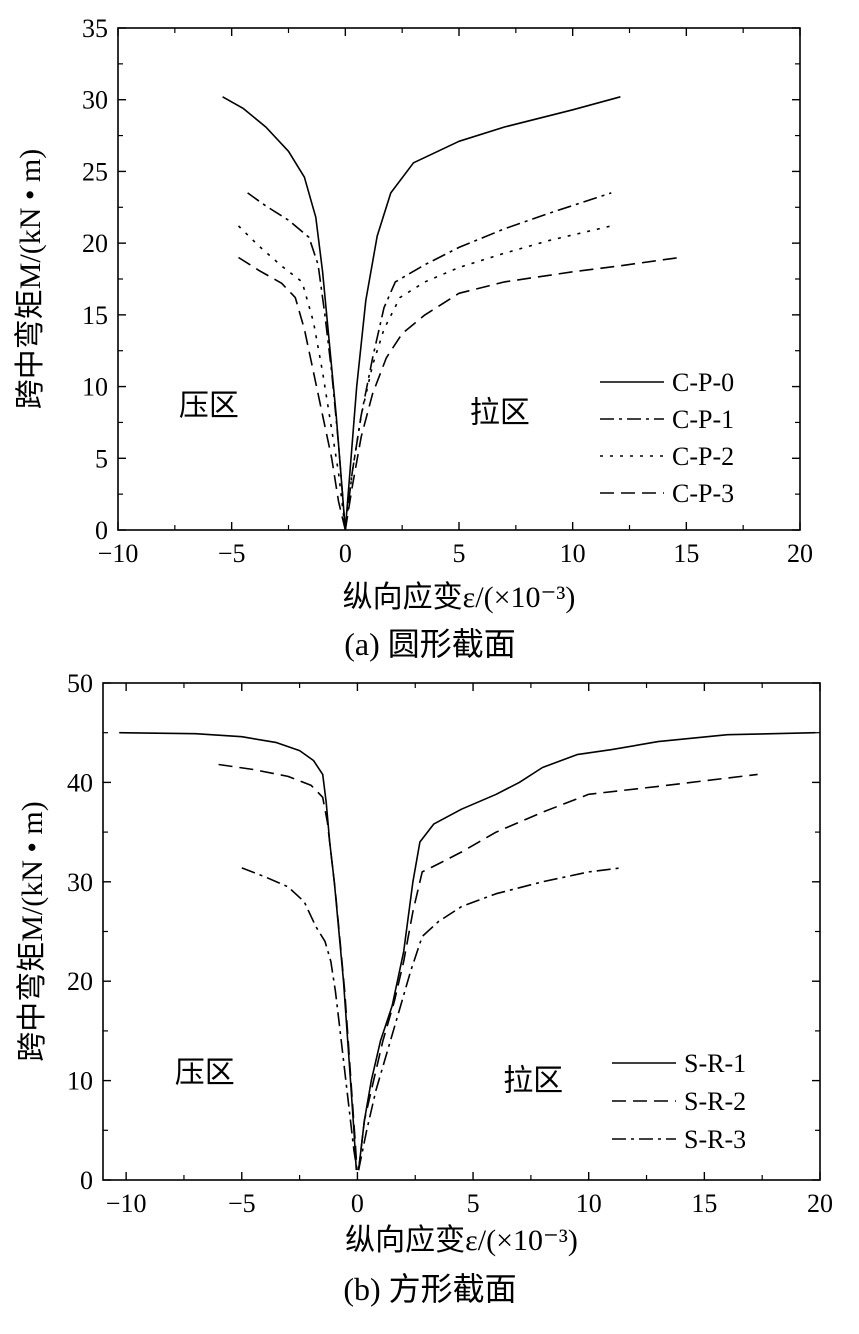 The height and width of the screenshot is (1334, 859). I want to click on y-tick-label: 35, so click(95, 28).